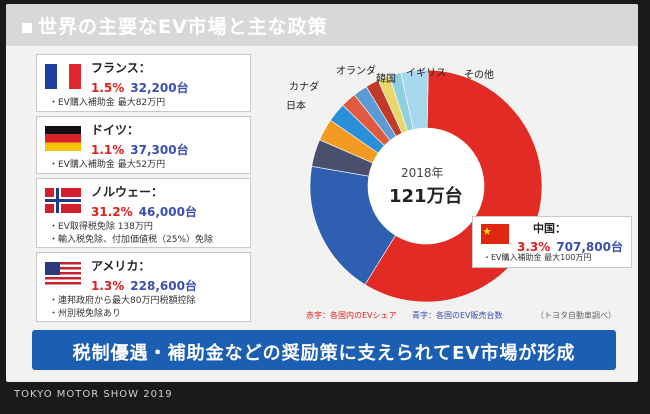  I want to click on policy-item: ・州別税免除あり, so click(85, 314).